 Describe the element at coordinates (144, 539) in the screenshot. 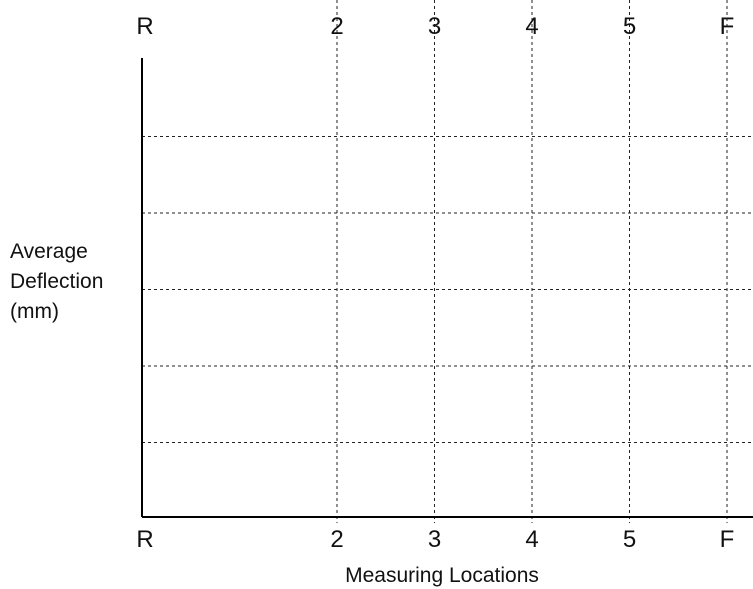

I see `bottom-tick-label: R` at that location.